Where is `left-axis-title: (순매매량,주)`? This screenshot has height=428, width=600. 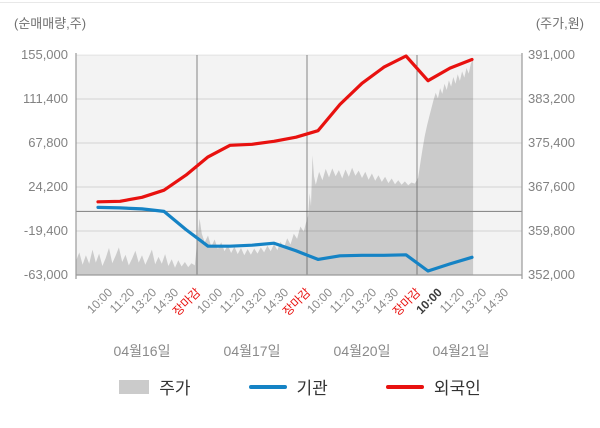
left-axis-title: (순매매량,주) is located at coordinates (50, 23).